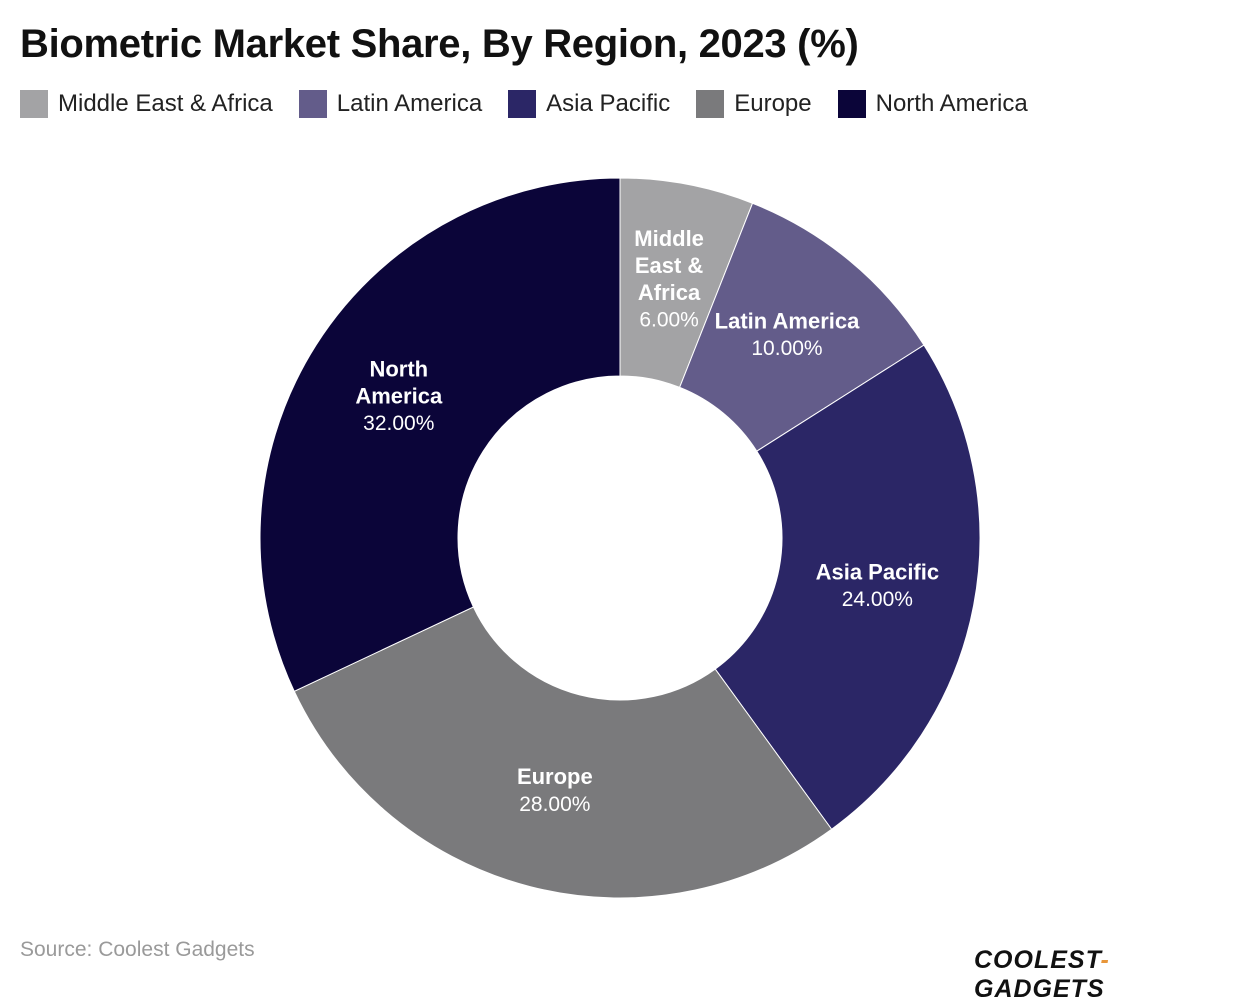  I want to click on slice-label-name: Latin America, so click(787, 320).